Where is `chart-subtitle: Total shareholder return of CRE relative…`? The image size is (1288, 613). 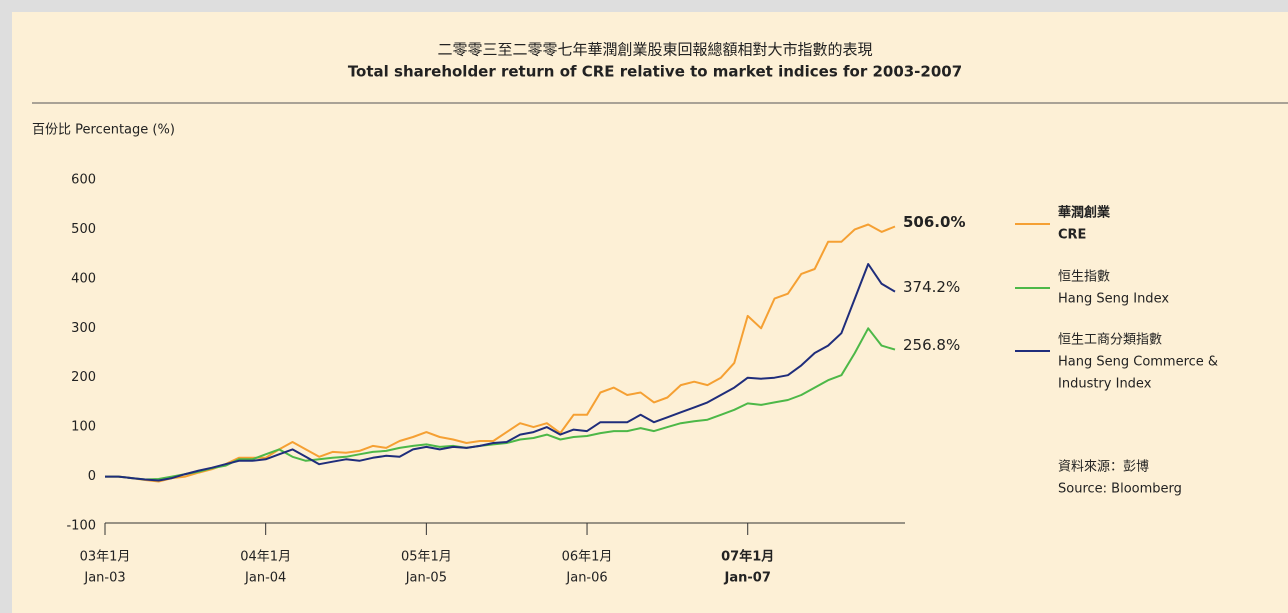
chart-subtitle: Total shareholder return of CRE relative… is located at coordinates (655, 72).